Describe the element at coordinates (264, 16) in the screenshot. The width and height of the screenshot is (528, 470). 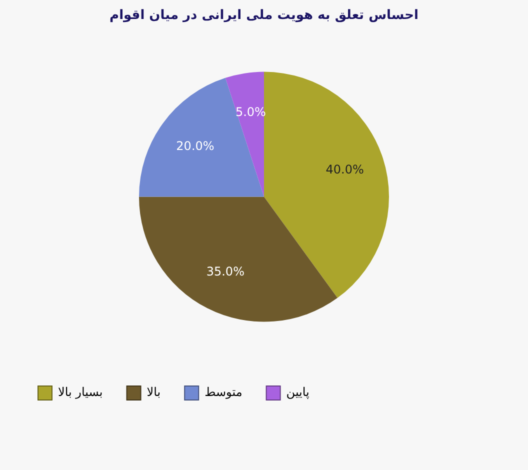
I see `chart-title: احساس تعلق به هویت ملی ایرانی در میان اقوام` at that location.